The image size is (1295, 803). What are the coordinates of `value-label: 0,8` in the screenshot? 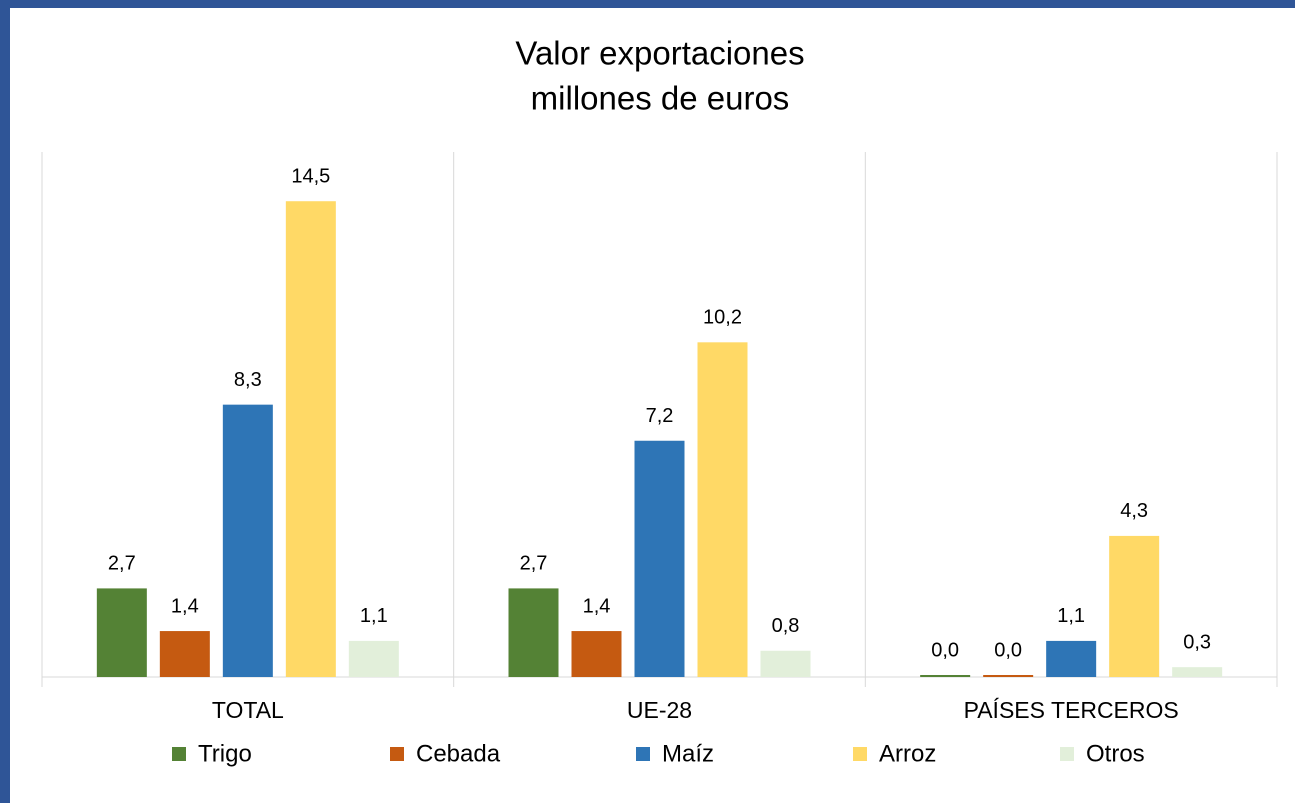 It's located at (786, 626).